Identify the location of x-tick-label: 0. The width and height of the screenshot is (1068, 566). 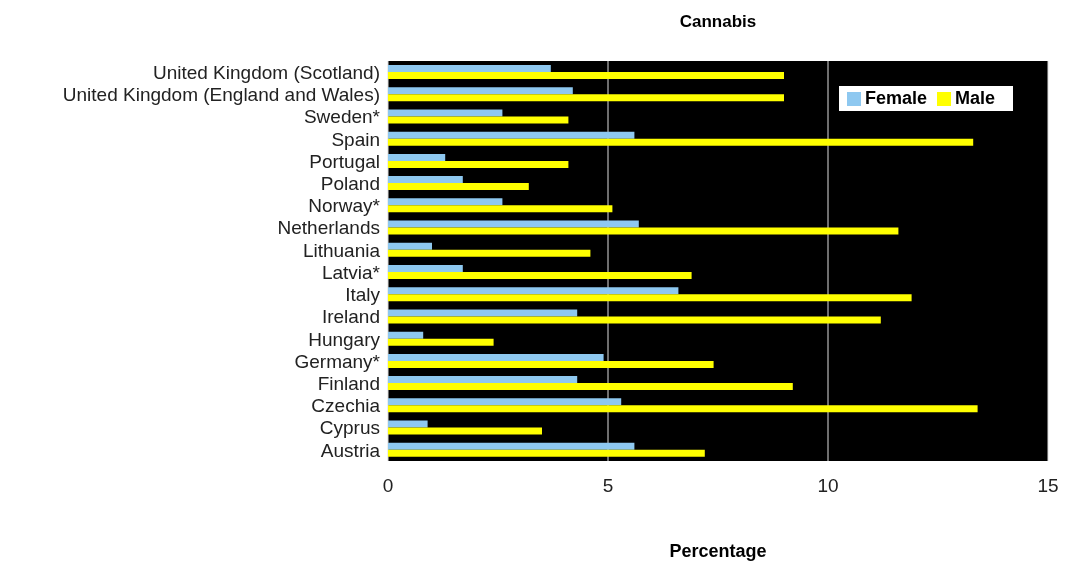
(388, 486).